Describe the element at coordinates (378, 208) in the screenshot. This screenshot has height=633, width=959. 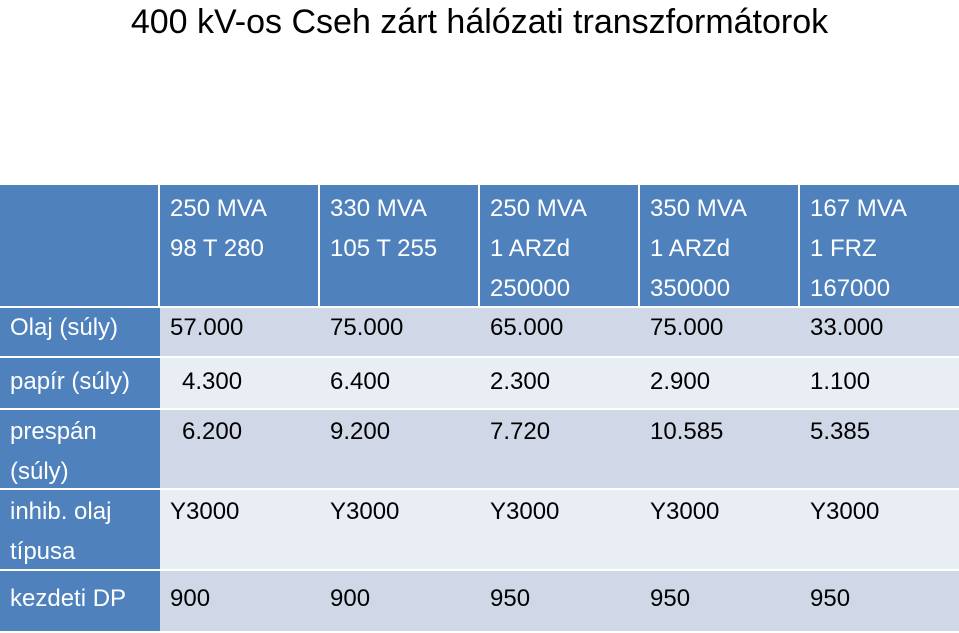
I see `header-col-2-line-1: 330 MVA` at that location.